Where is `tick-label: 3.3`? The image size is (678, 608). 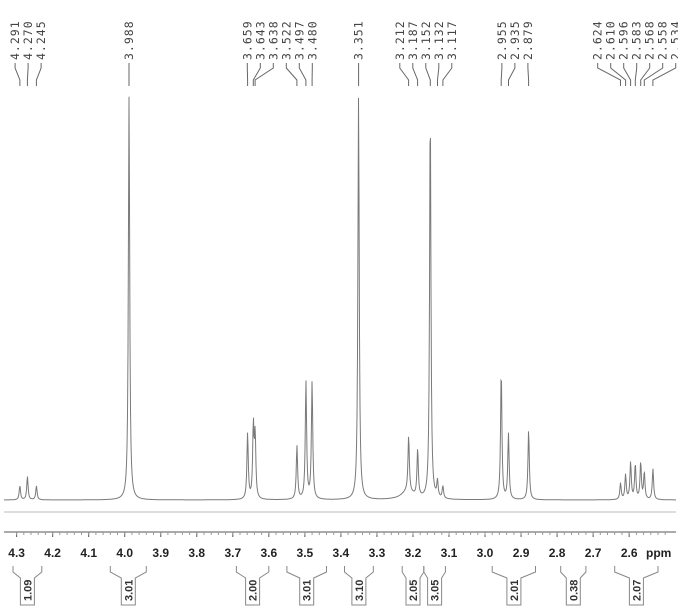 tick-label: 3.3 is located at coordinates (377, 553).